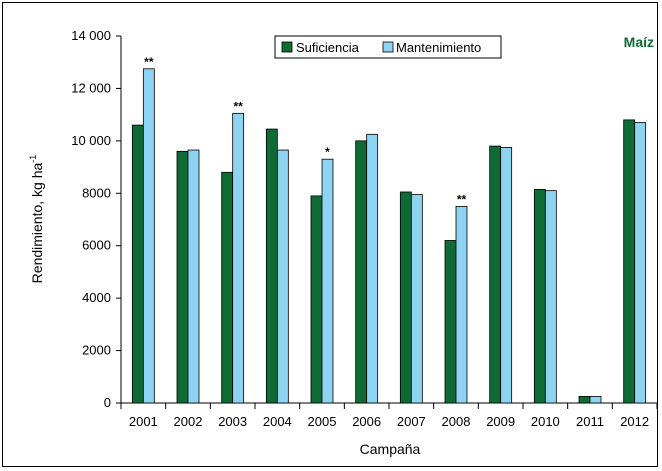 The width and height of the screenshot is (662, 471). I want to click on x-tick-label: 2007, so click(411, 421).